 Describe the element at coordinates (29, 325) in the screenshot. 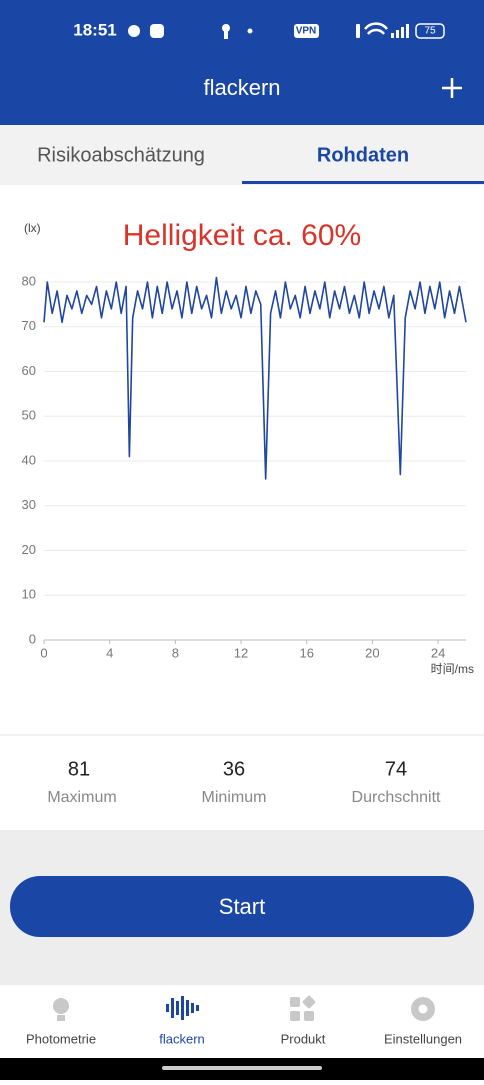

I see `y-tick-label: 70` at that location.